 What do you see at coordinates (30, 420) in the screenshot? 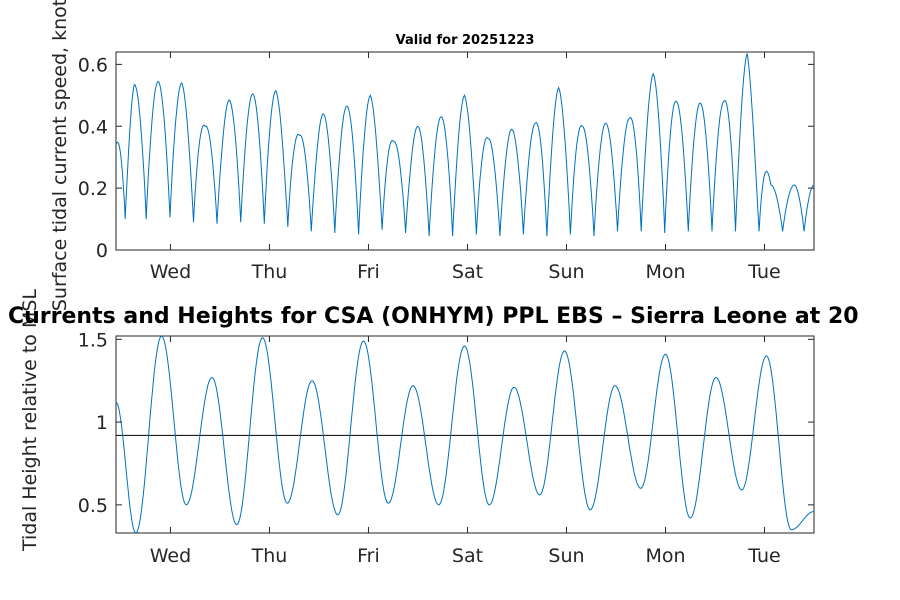
I see `y-axis-label-tidal-height: Tidal Height relative to MSL` at bounding box center [30, 420].